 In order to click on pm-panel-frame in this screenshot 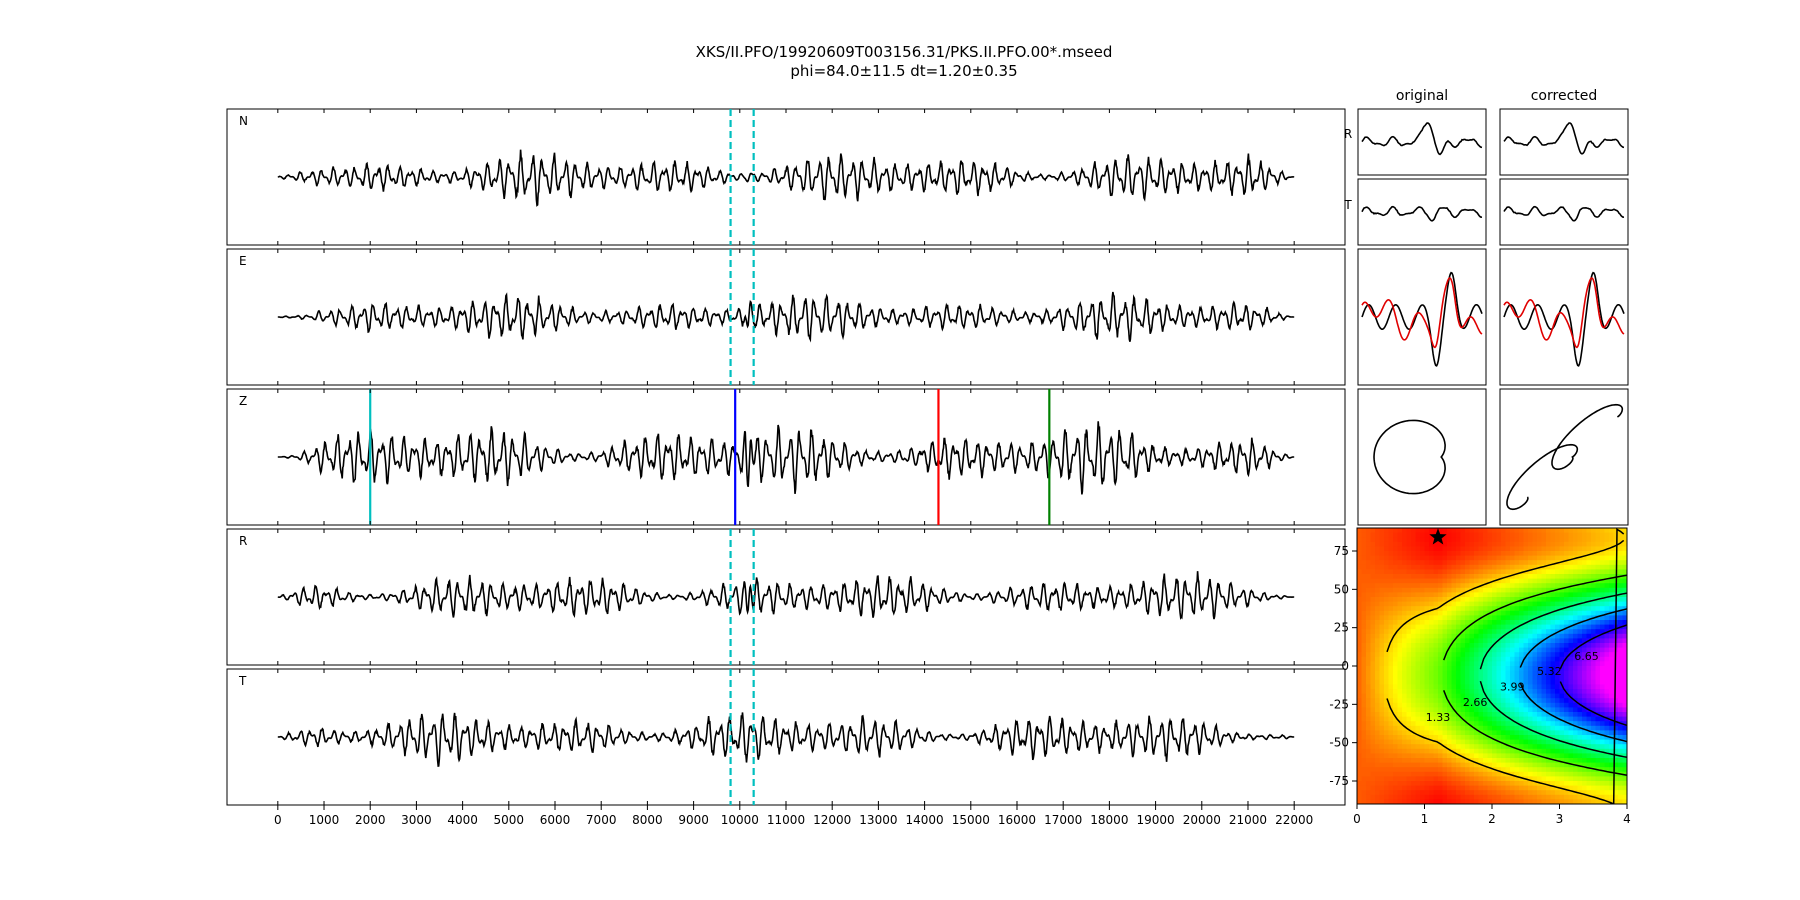, I will do `click(1564, 142)`.